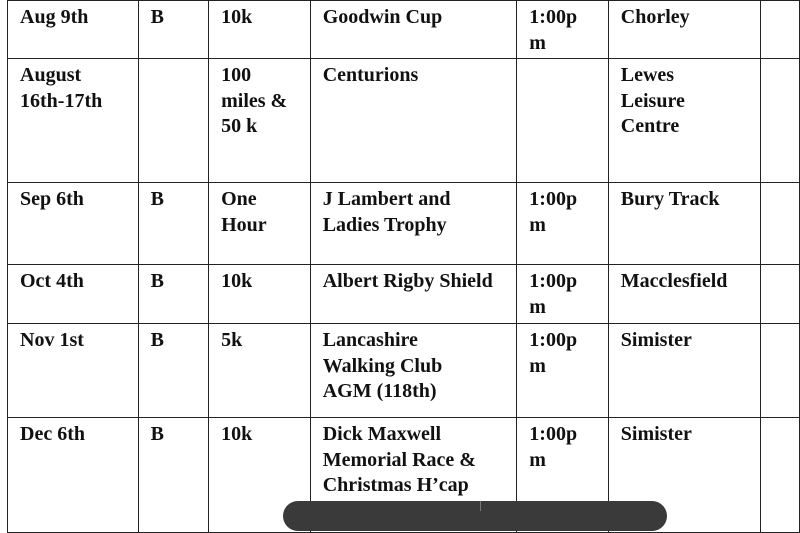 The image size is (800, 533). I want to click on toolbar-divider, so click(480, 506).